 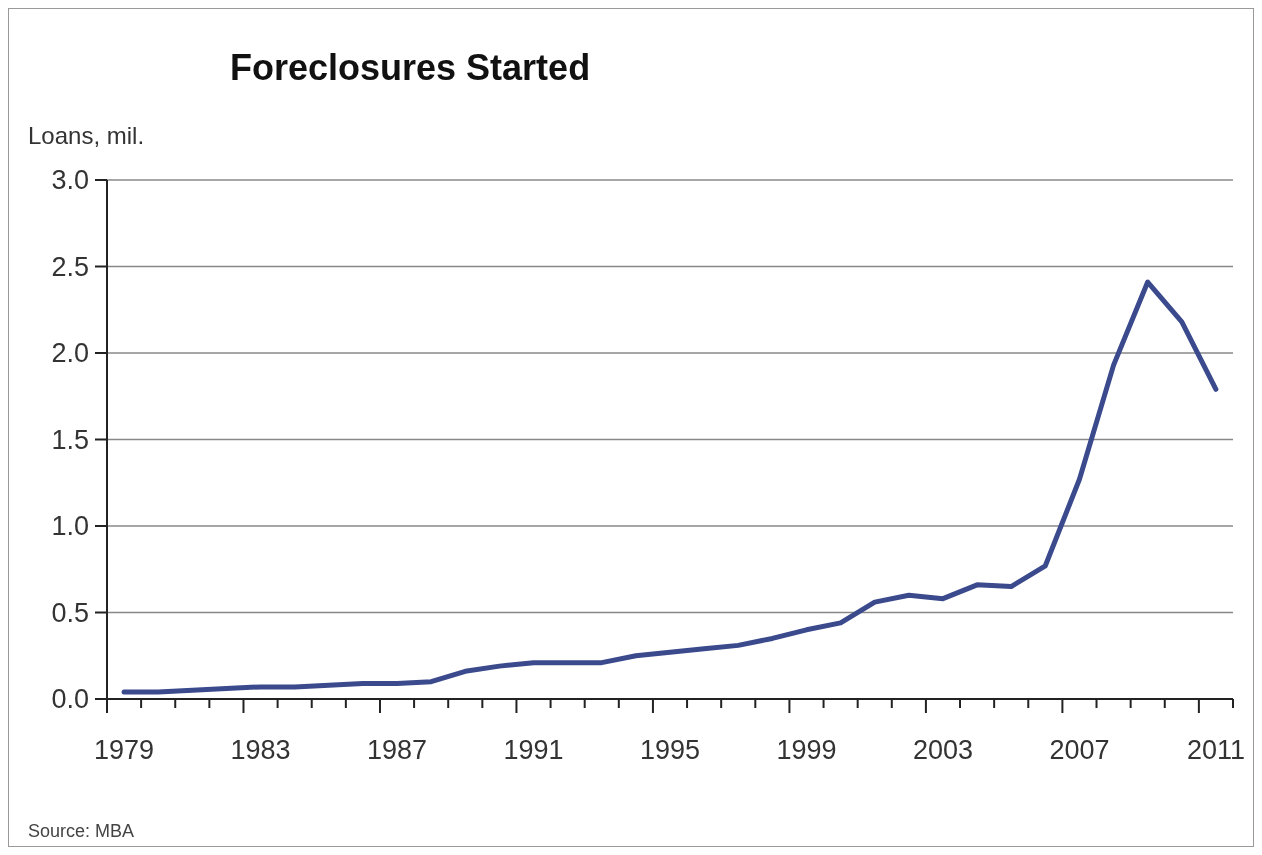 What do you see at coordinates (533, 750) in the screenshot?
I see `x-tick-label: 1991` at bounding box center [533, 750].